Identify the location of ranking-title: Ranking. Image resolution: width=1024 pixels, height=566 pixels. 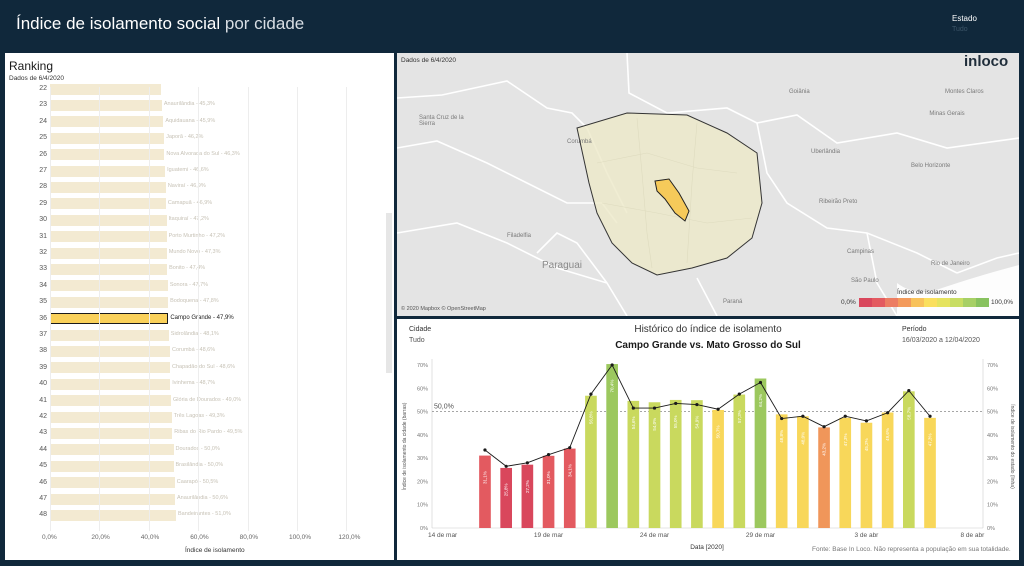
(31, 66).